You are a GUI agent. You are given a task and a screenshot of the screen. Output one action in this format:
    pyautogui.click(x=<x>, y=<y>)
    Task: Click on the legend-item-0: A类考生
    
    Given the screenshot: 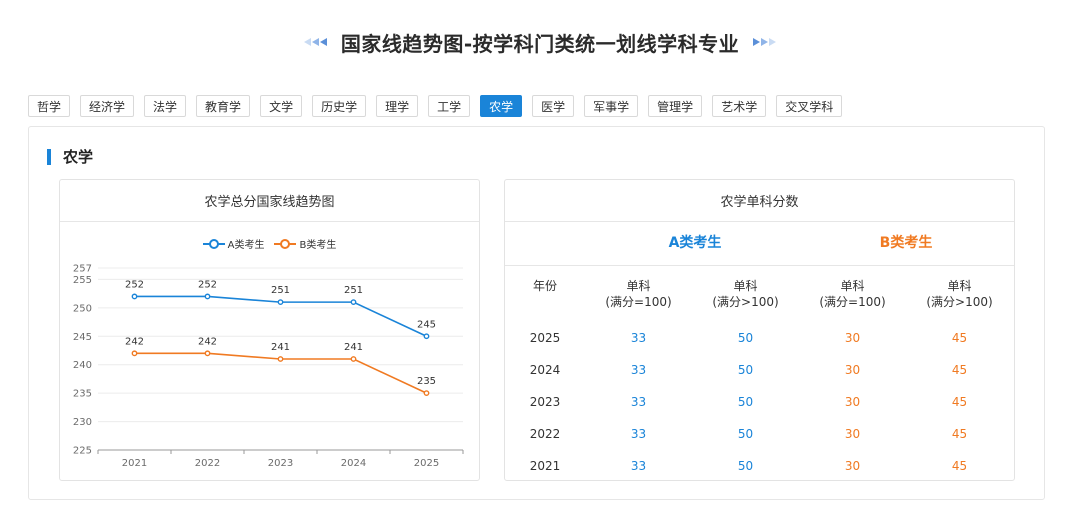 What is the action you would take?
    pyautogui.click(x=233, y=243)
    